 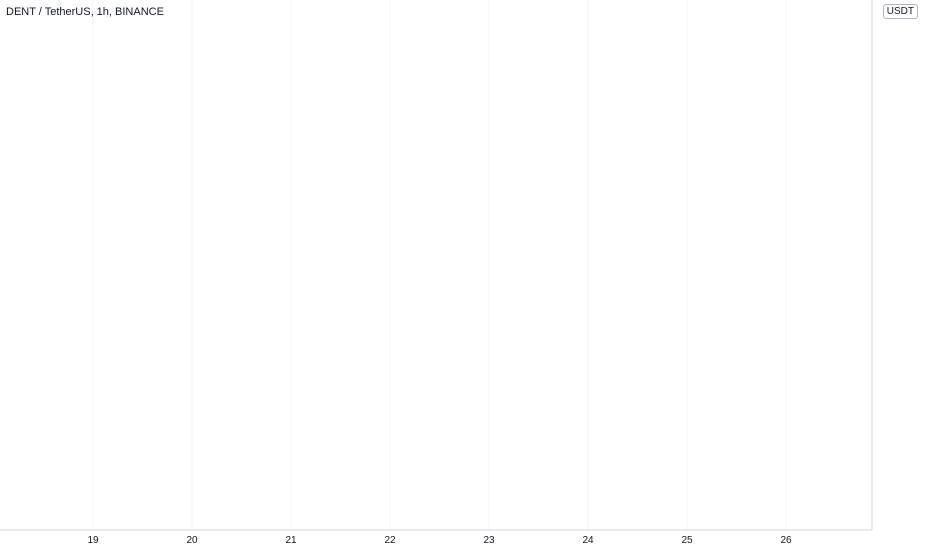 What do you see at coordinates (489, 540) in the screenshot?
I see `x-tick-label: 23` at bounding box center [489, 540].